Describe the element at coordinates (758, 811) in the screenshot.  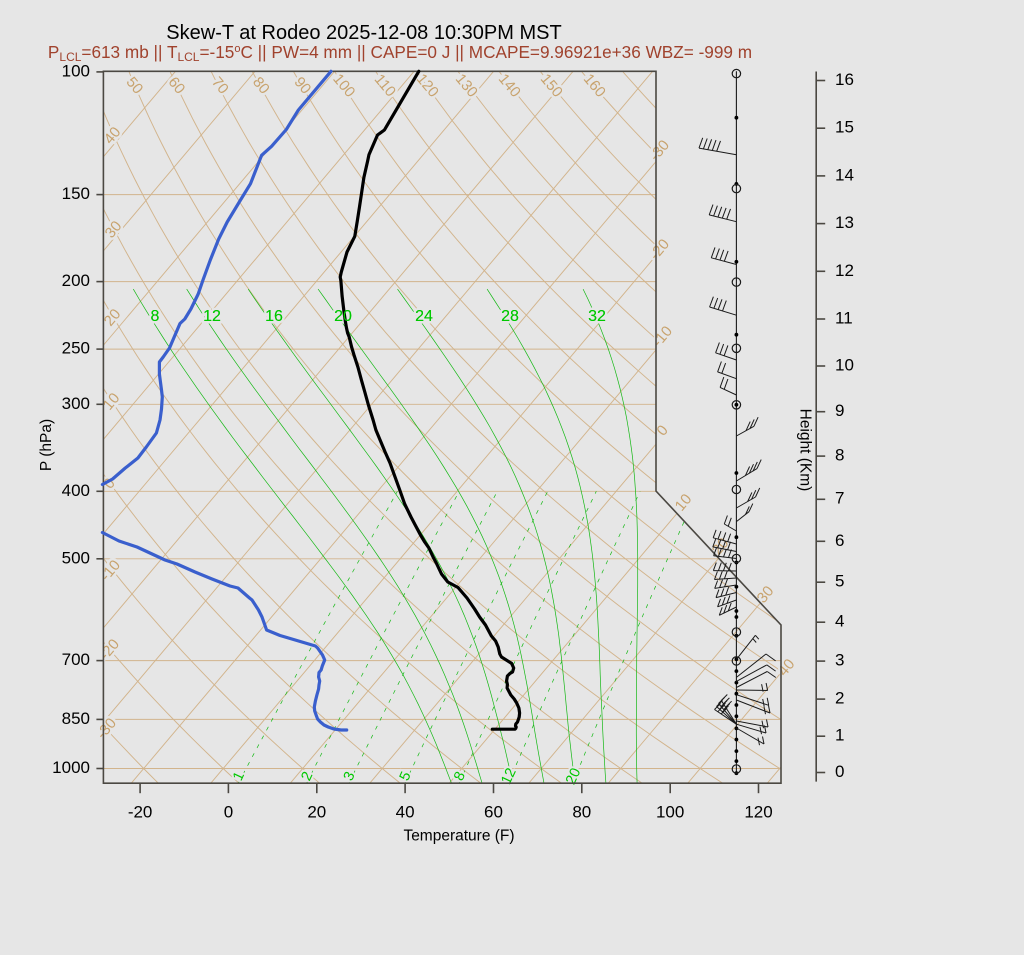
I see `svg-text: 120` at that location.